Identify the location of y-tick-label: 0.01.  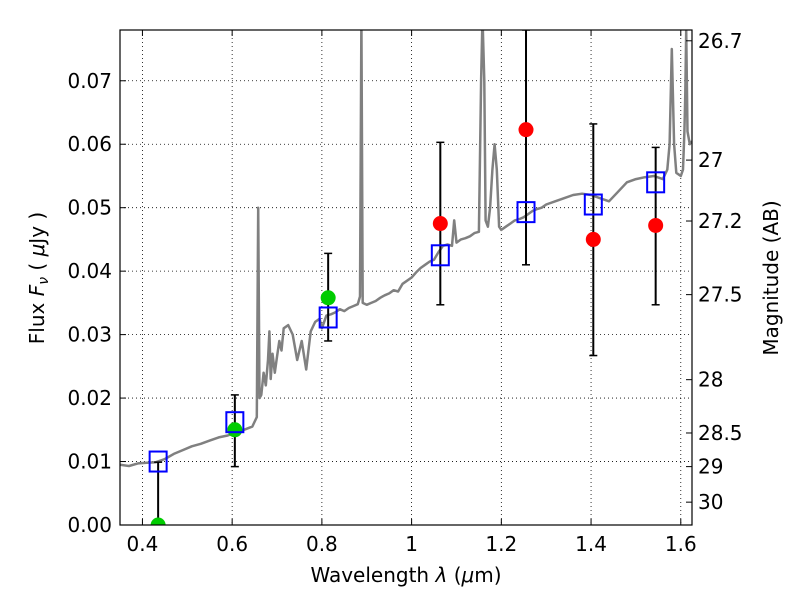
(89, 462).